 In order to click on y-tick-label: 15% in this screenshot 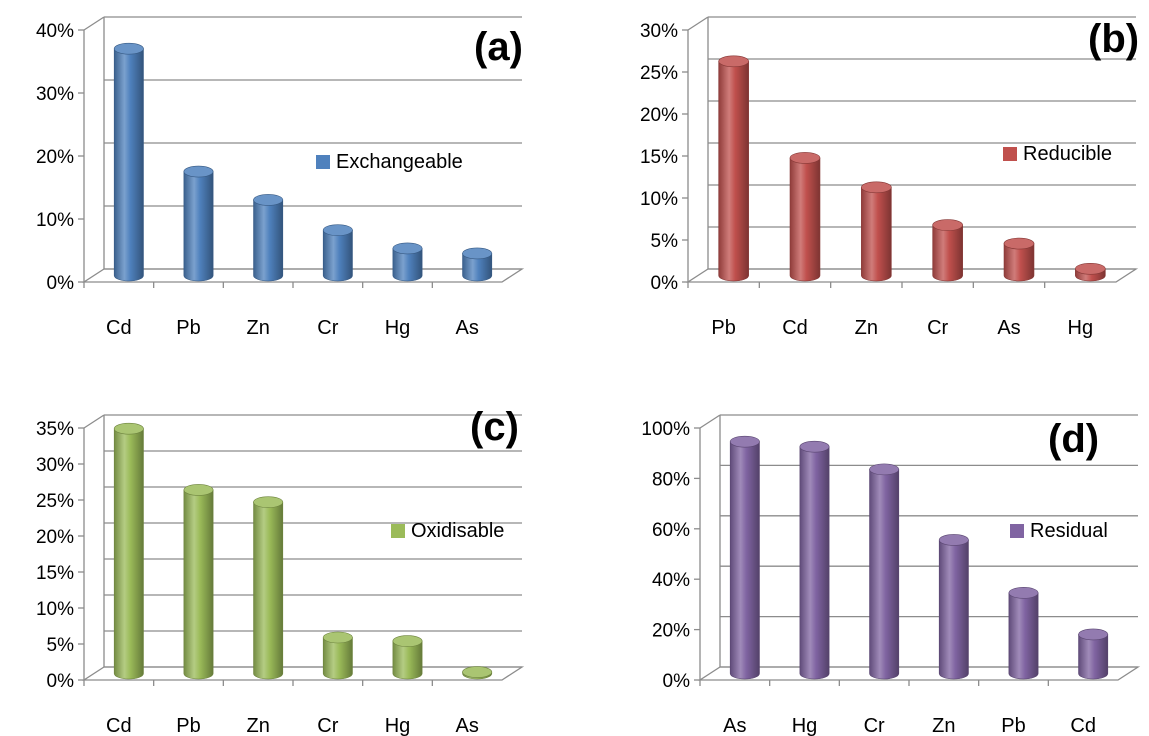, I will do `click(659, 157)`.